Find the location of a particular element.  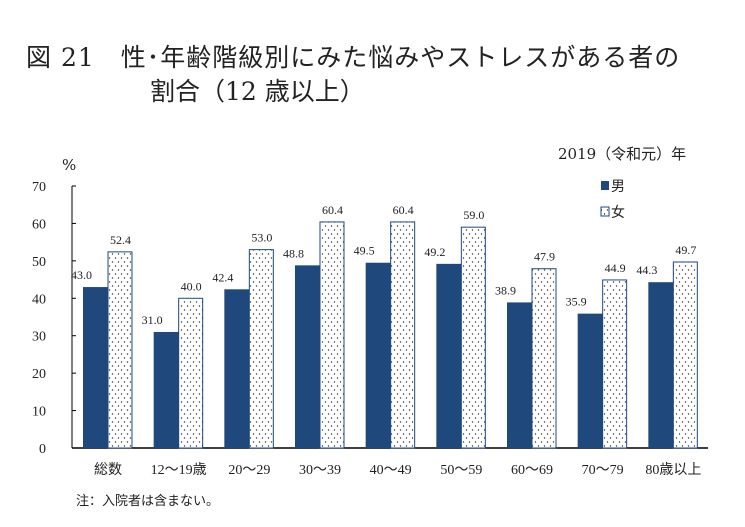

x-tick-label: 20〜29 is located at coordinates (249, 470).